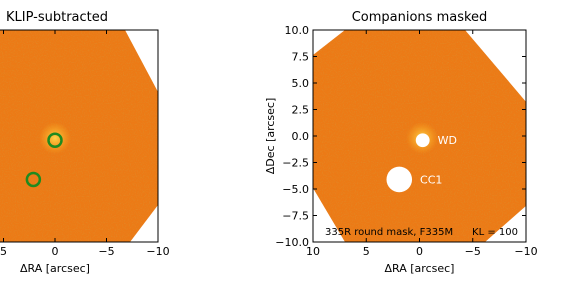 Image resolution: width=586 pixels, height=285 pixels. I want to click on x-tick-label: 10, so click(313, 251).